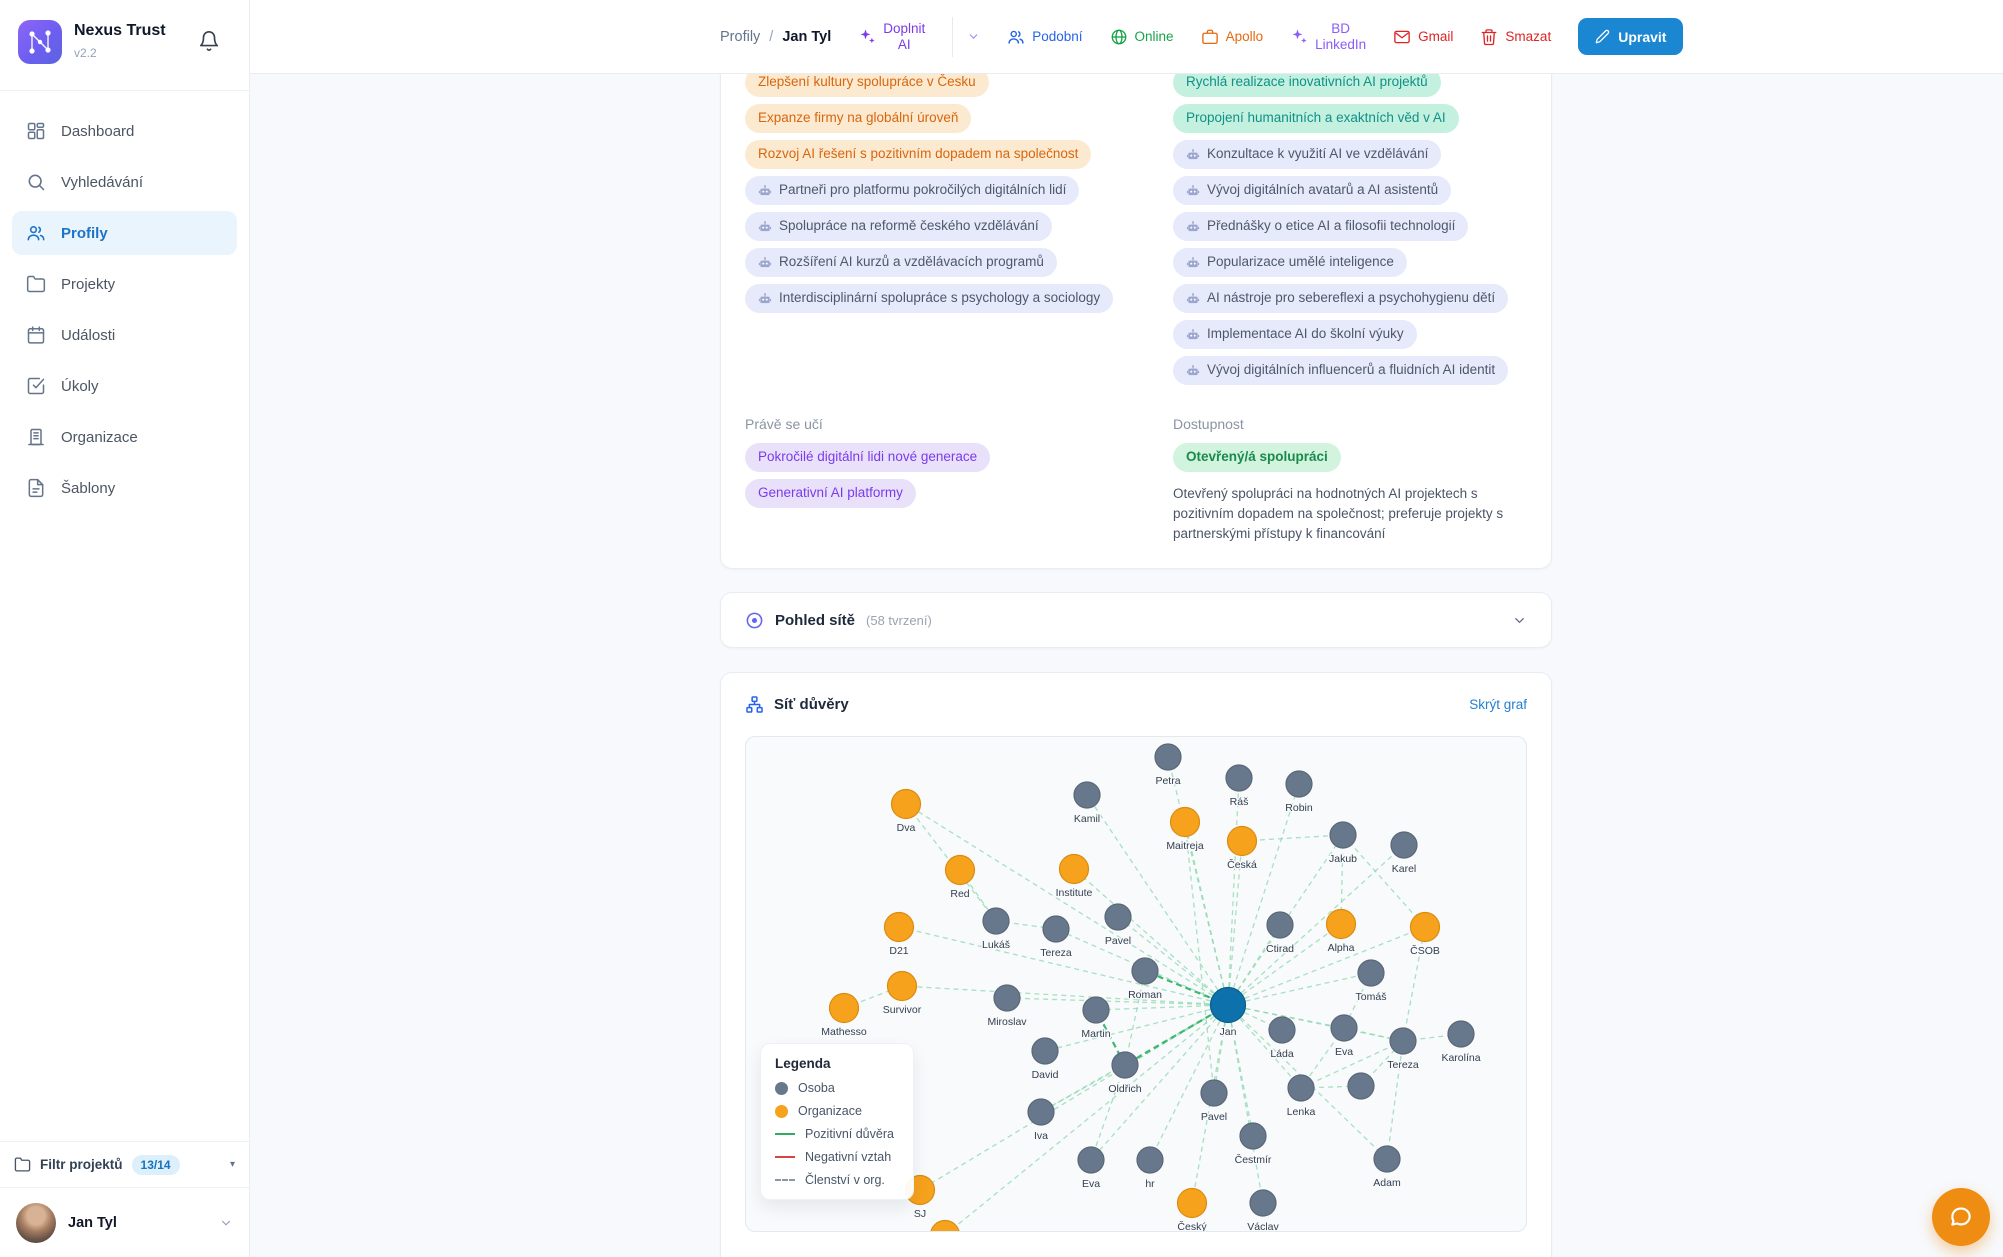 The width and height of the screenshot is (2003, 1257). I want to click on graph-node-David: David, so click(1045, 1059).